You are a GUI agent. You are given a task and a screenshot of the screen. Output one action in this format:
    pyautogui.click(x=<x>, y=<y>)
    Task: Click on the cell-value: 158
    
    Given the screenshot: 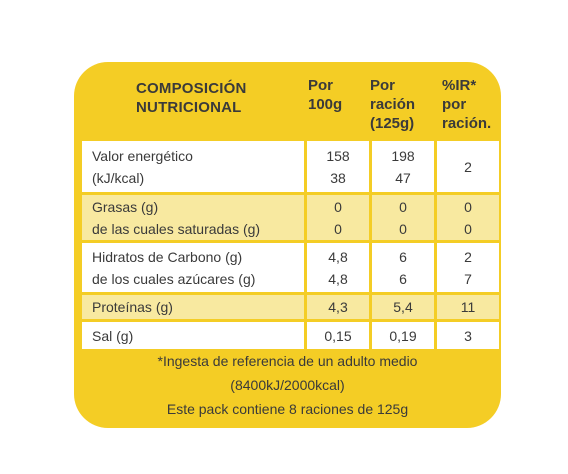 What is the action you would take?
    pyautogui.click(x=338, y=155)
    